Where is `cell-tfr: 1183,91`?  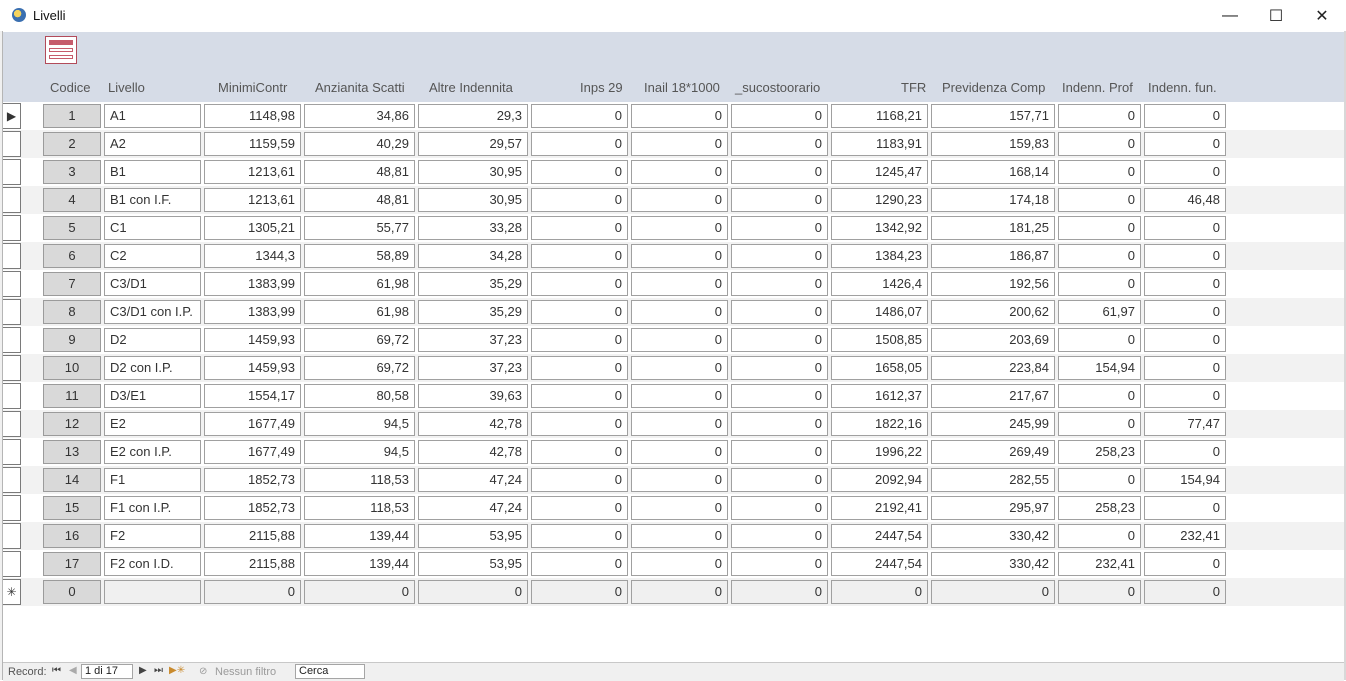 cell-tfr: 1183,91 is located at coordinates (879, 144).